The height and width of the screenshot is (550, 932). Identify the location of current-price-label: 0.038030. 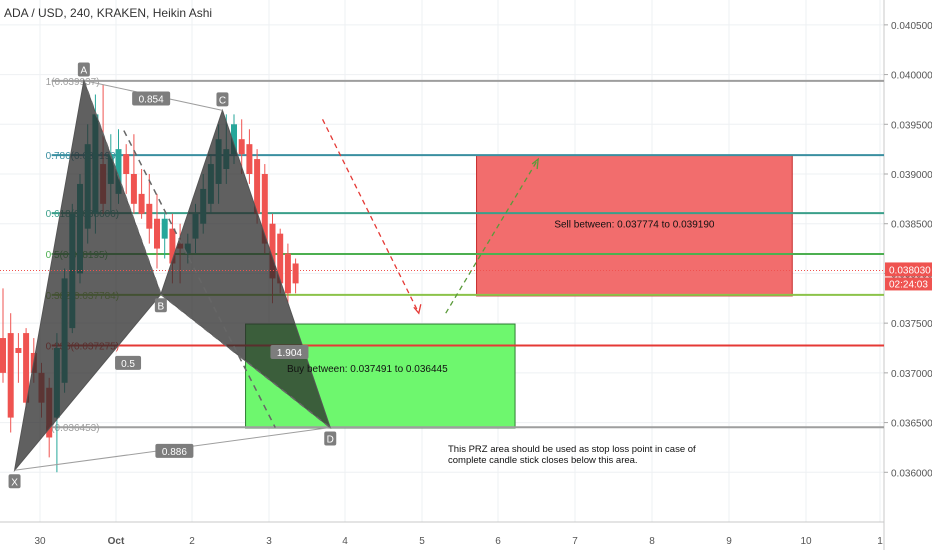
(910, 270).